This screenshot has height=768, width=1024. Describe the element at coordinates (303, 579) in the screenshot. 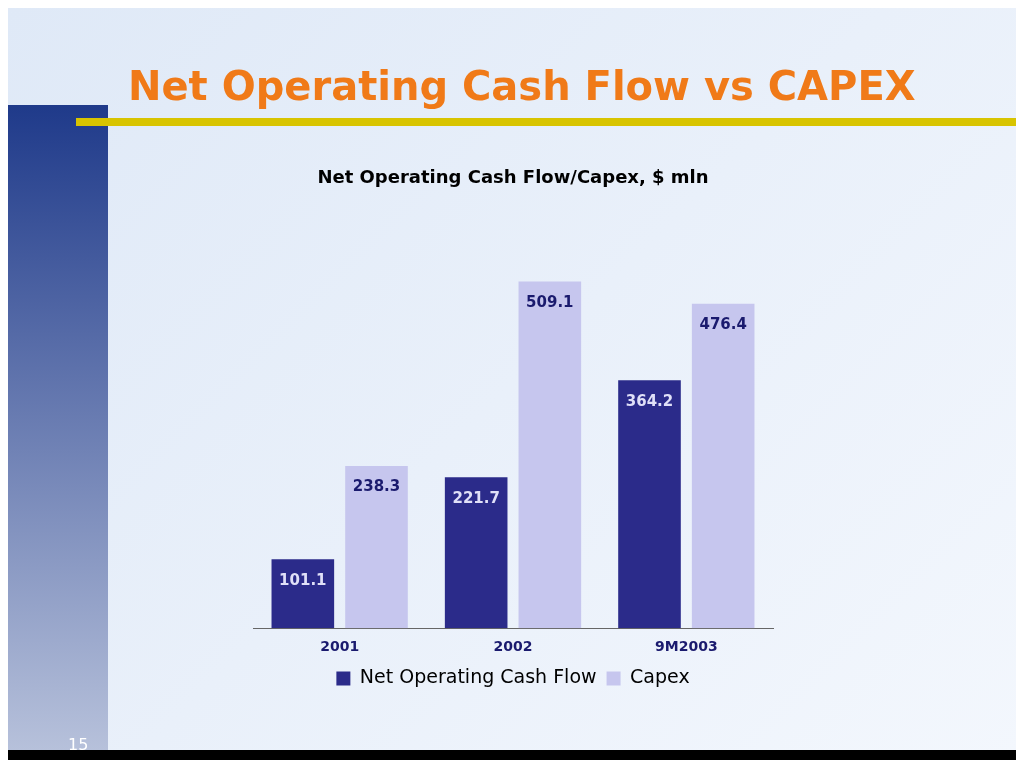

I see `data-label: 101.1` at that location.